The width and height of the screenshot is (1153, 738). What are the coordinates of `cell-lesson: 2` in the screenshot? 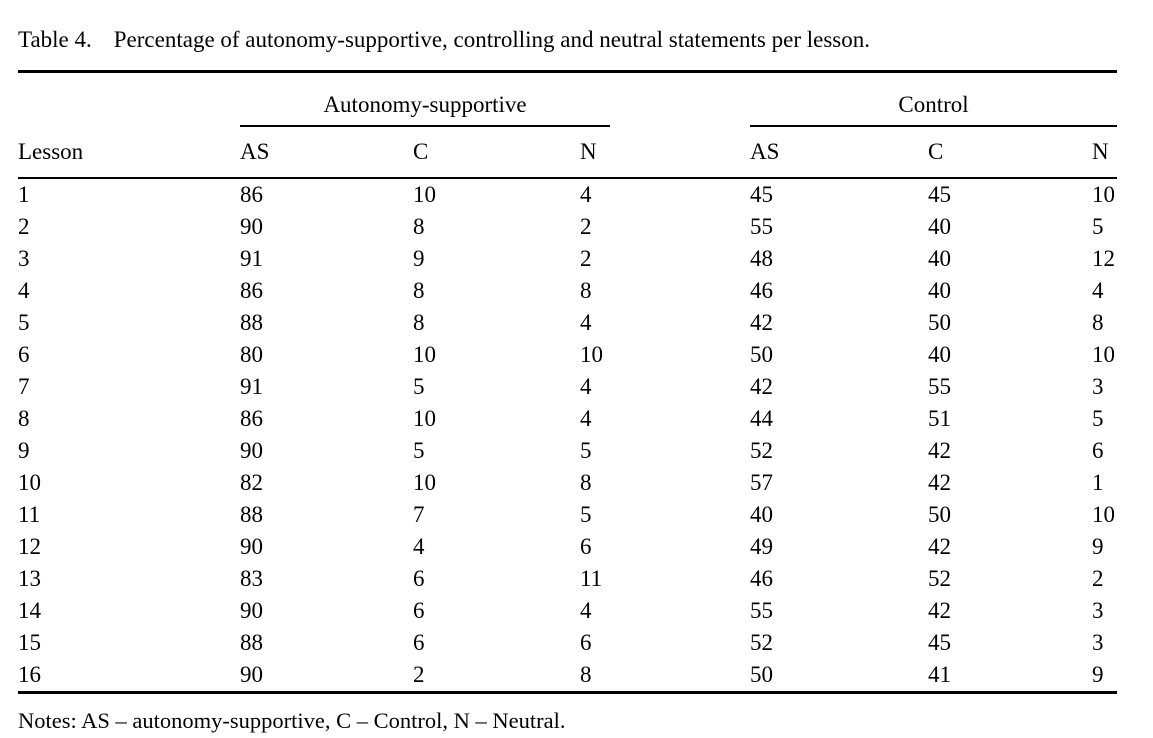 It's located at (24, 226).